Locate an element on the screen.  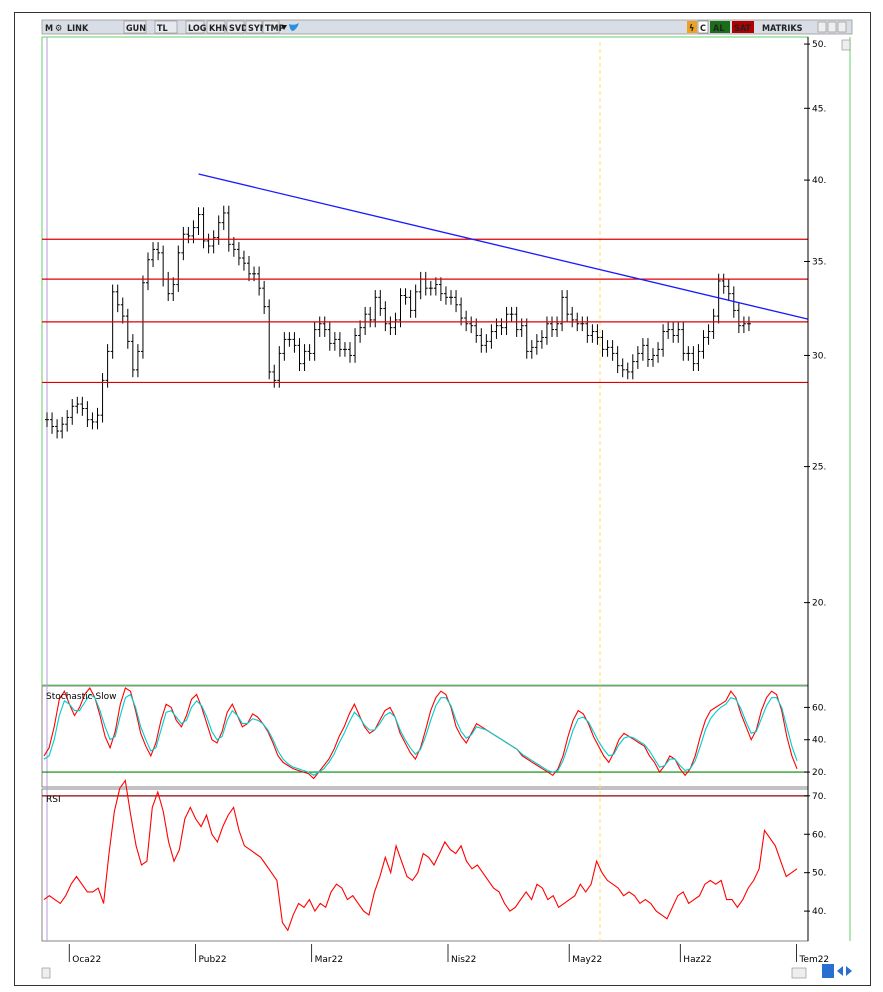
symbol-menu-icon: ⚙ is located at coordinates (58, 29).